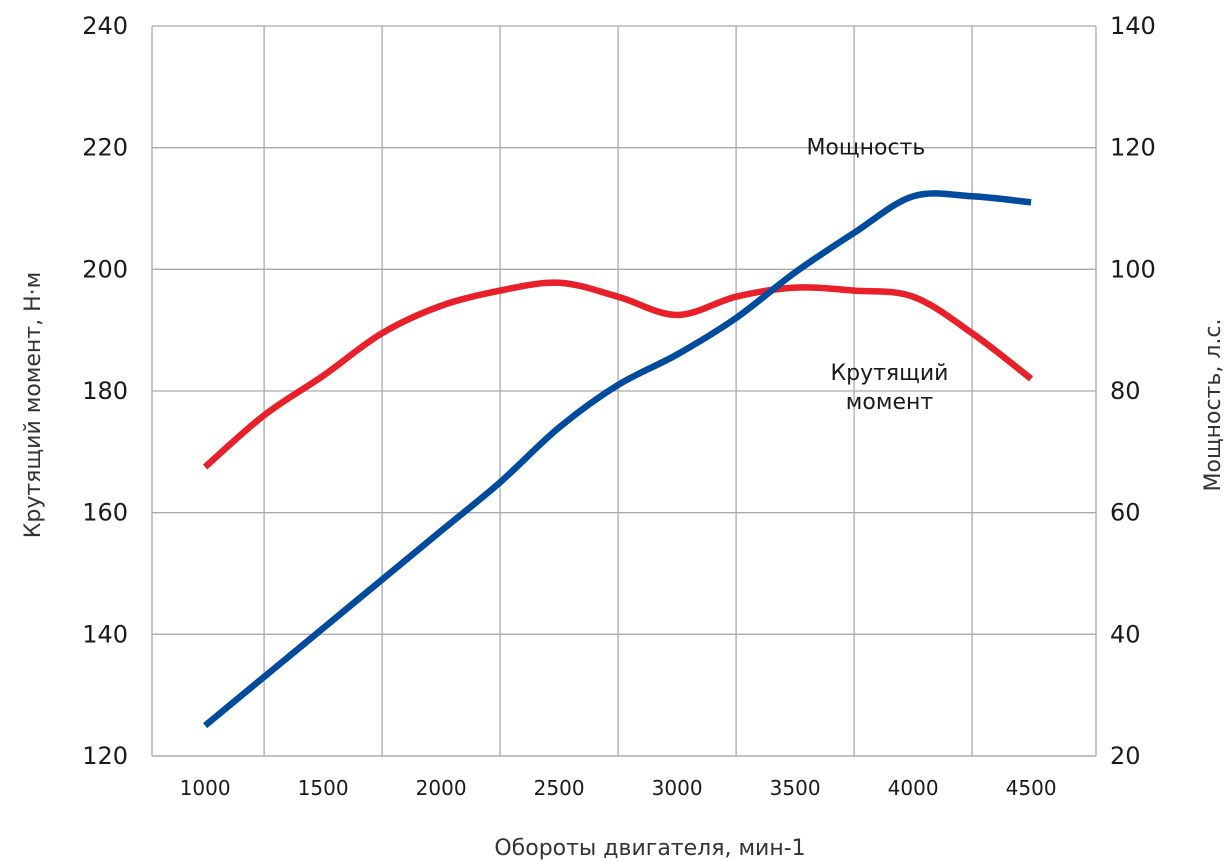 The image size is (1227, 861). What do you see at coordinates (105, 269) in the screenshot?
I see `y-left-tick-label: 200` at bounding box center [105, 269].